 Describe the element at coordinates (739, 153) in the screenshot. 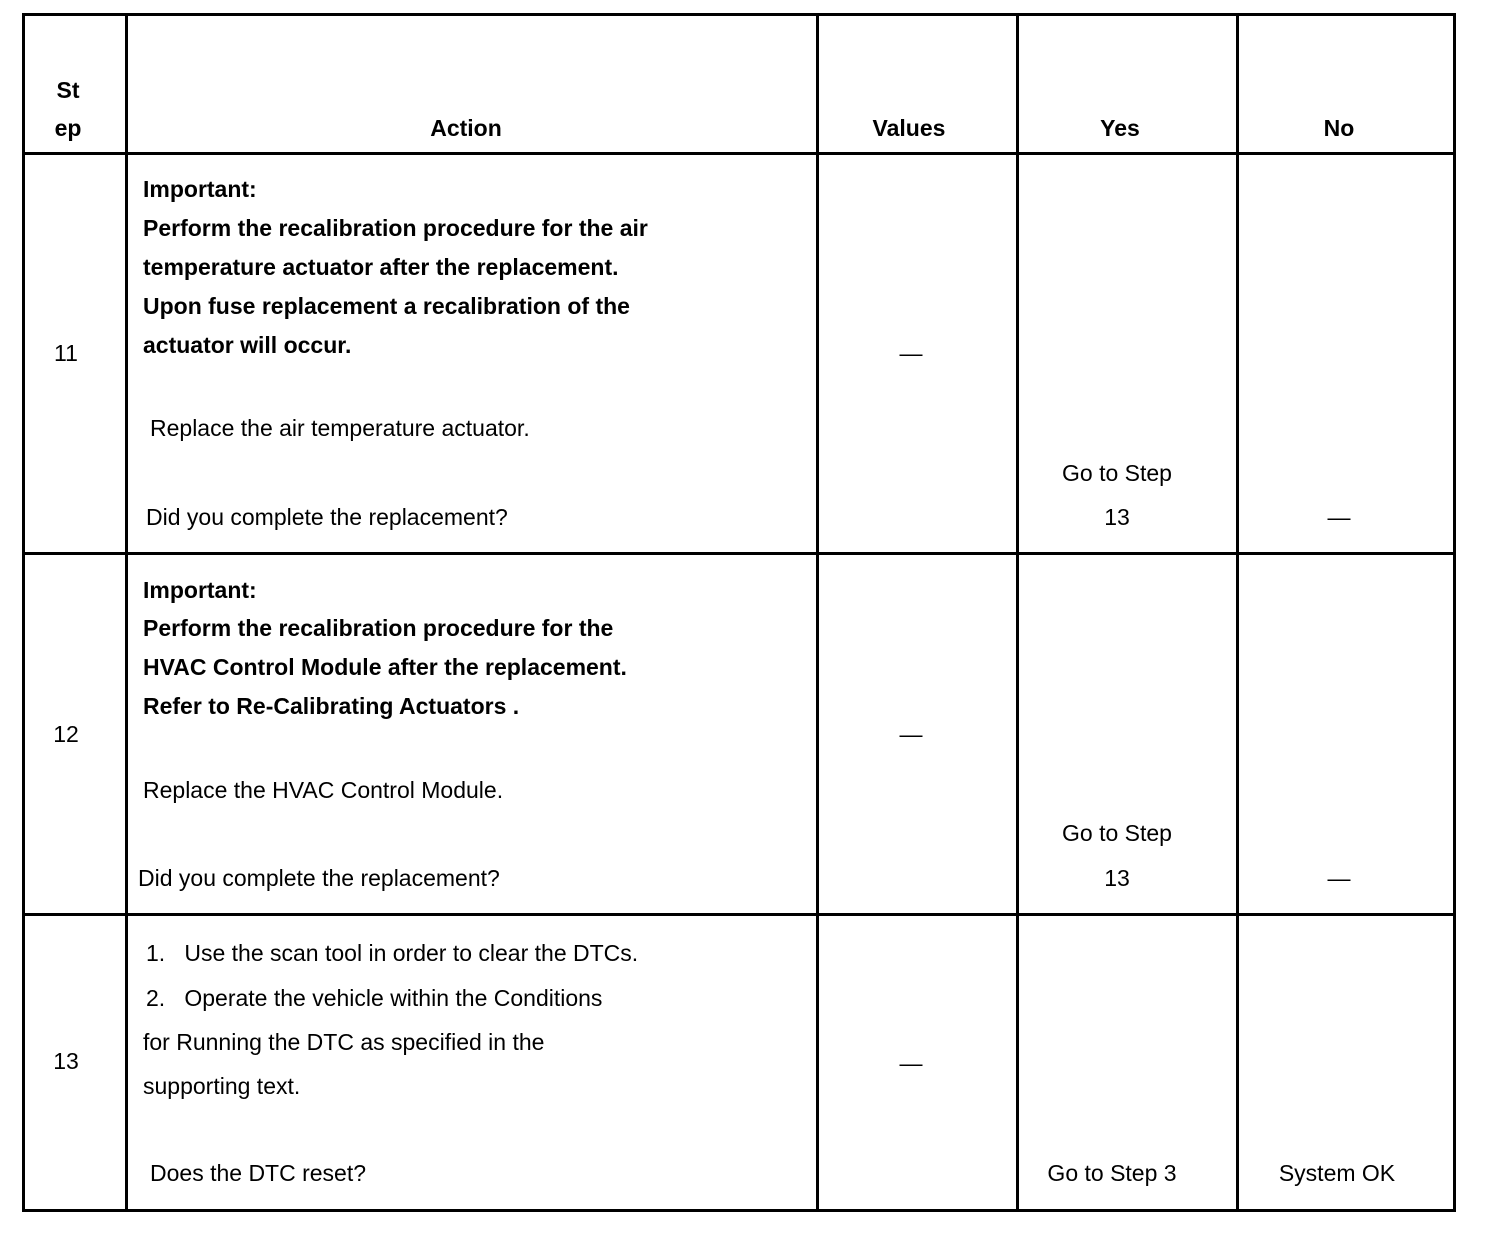

I see `header-divider` at that location.